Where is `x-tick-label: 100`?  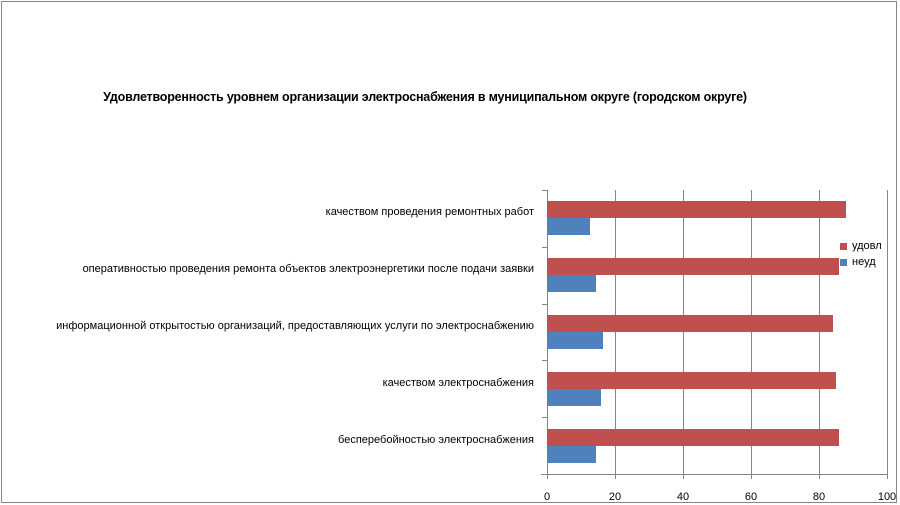 x-tick-label: 100 is located at coordinates (887, 497).